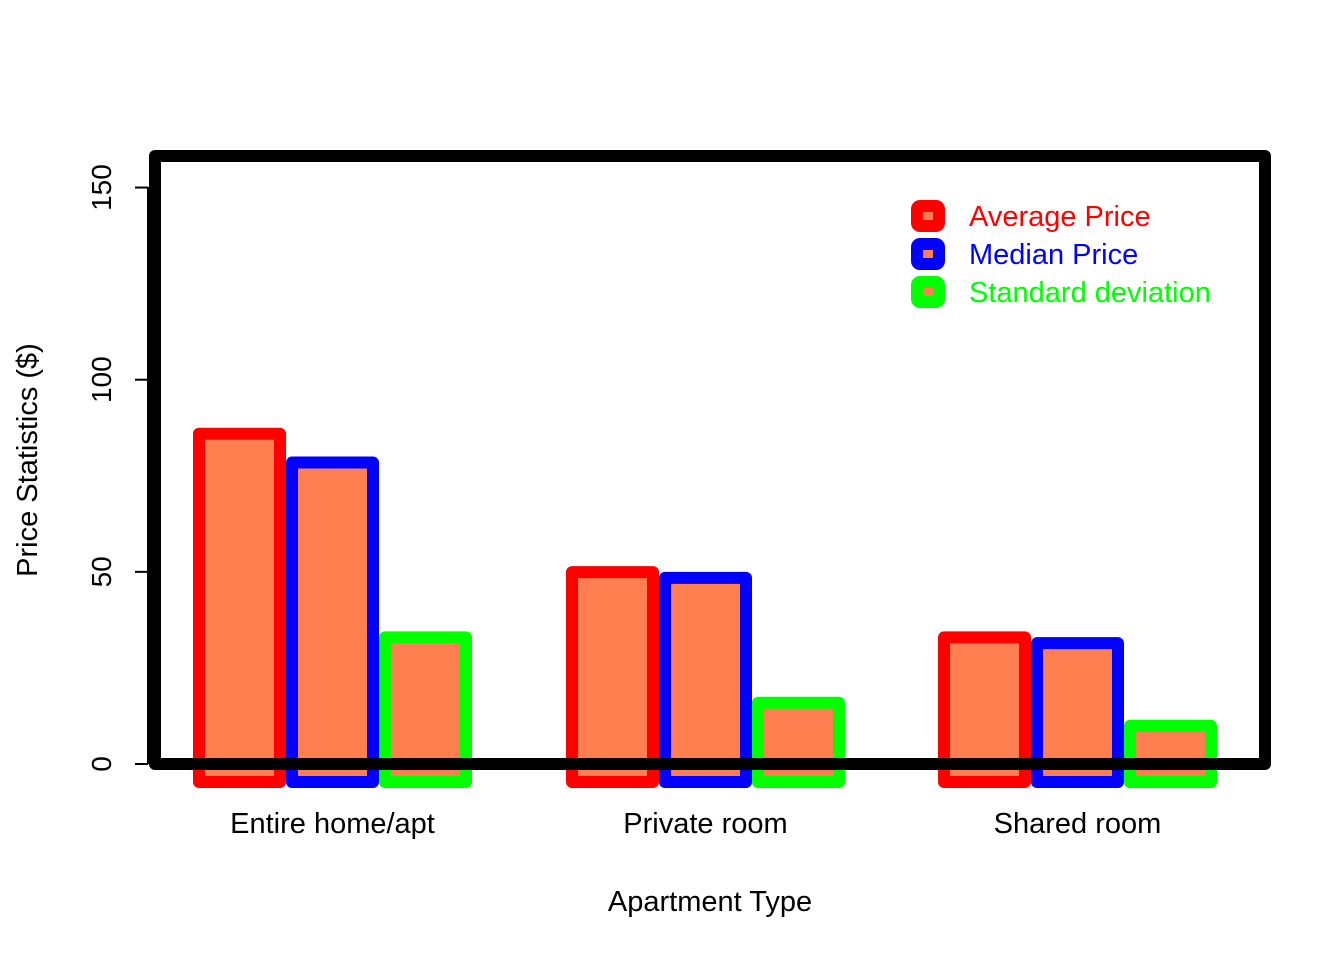 The image size is (1344, 960). Describe the element at coordinates (117, 468) in the screenshot. I see `y-axis: 0 50 100 150` at that location.